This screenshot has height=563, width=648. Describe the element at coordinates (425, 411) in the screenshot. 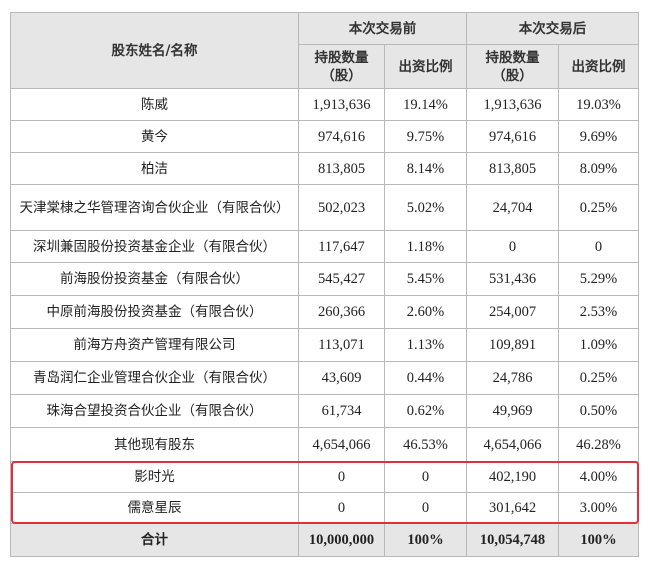

I see `before-ratio: 0.62%` at that location.